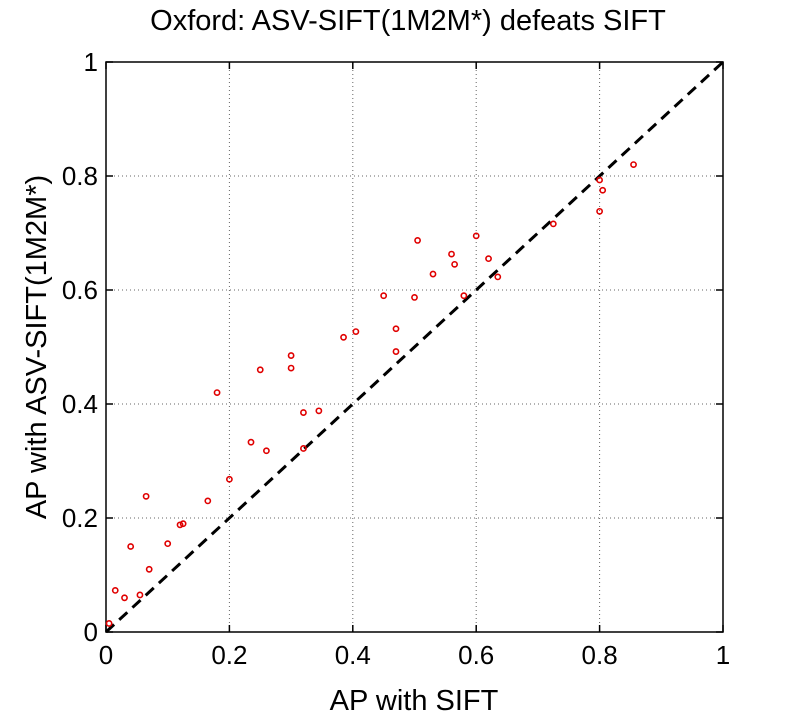  Describe the element at coordinates (91, 632) in the screenshot. I see `y-tick-label: 0` at that location.